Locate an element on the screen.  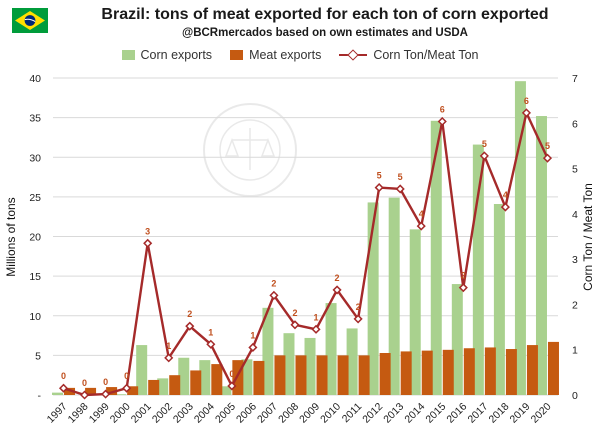
left-tick-label: 5 is located at coordinates (38, 356).